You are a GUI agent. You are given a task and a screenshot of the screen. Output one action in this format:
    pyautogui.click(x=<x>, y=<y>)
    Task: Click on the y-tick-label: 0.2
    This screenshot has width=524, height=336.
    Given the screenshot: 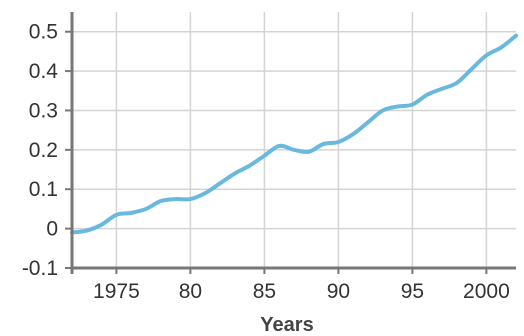 What is the action you would take?
    pyautogui.click(x=43, y=150)
    